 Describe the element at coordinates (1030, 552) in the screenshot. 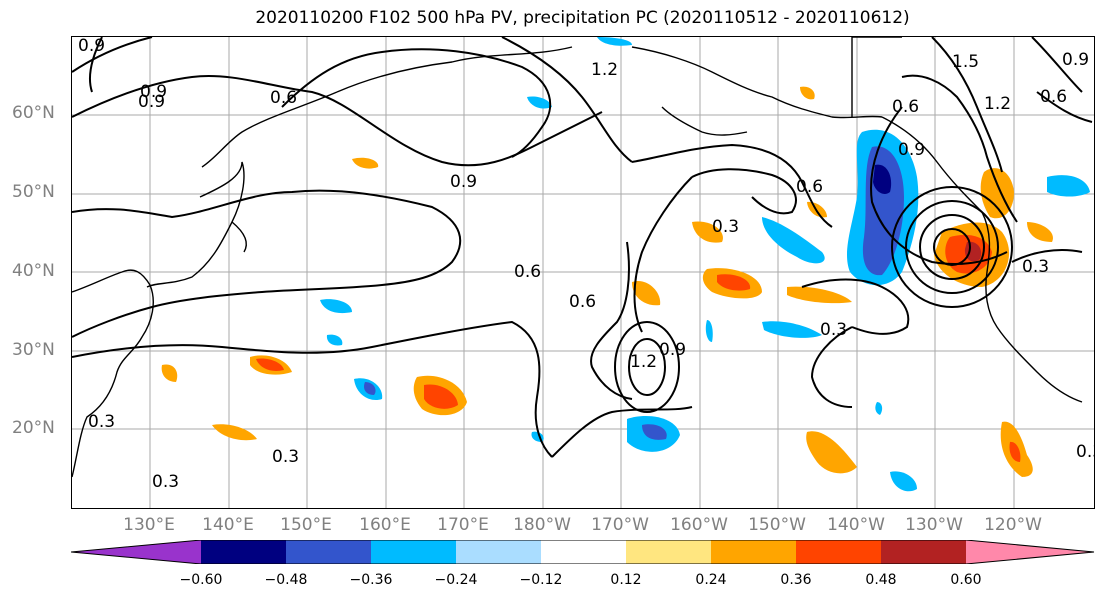

I see `colorbar-extend-high` at that location.